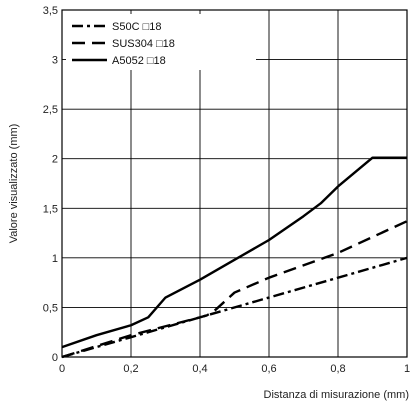  I want to click on x-tick-label: 0, so click(62, 369).